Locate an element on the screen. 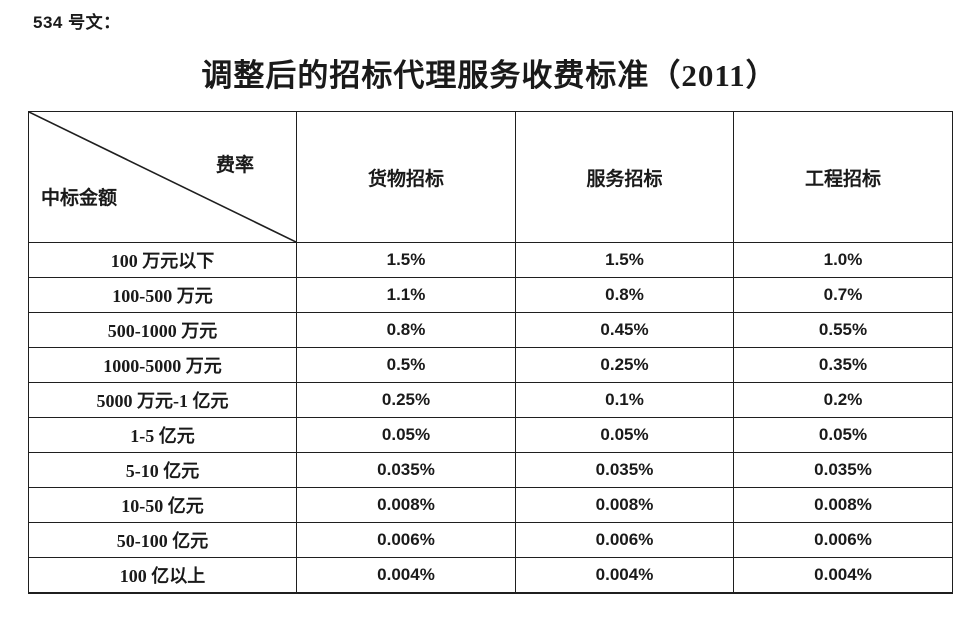 This screenshot has height=629, width=979. table-row: 500-1000 万元 0.8% 0.45% 0.55% is located at coordinates (490, 330).